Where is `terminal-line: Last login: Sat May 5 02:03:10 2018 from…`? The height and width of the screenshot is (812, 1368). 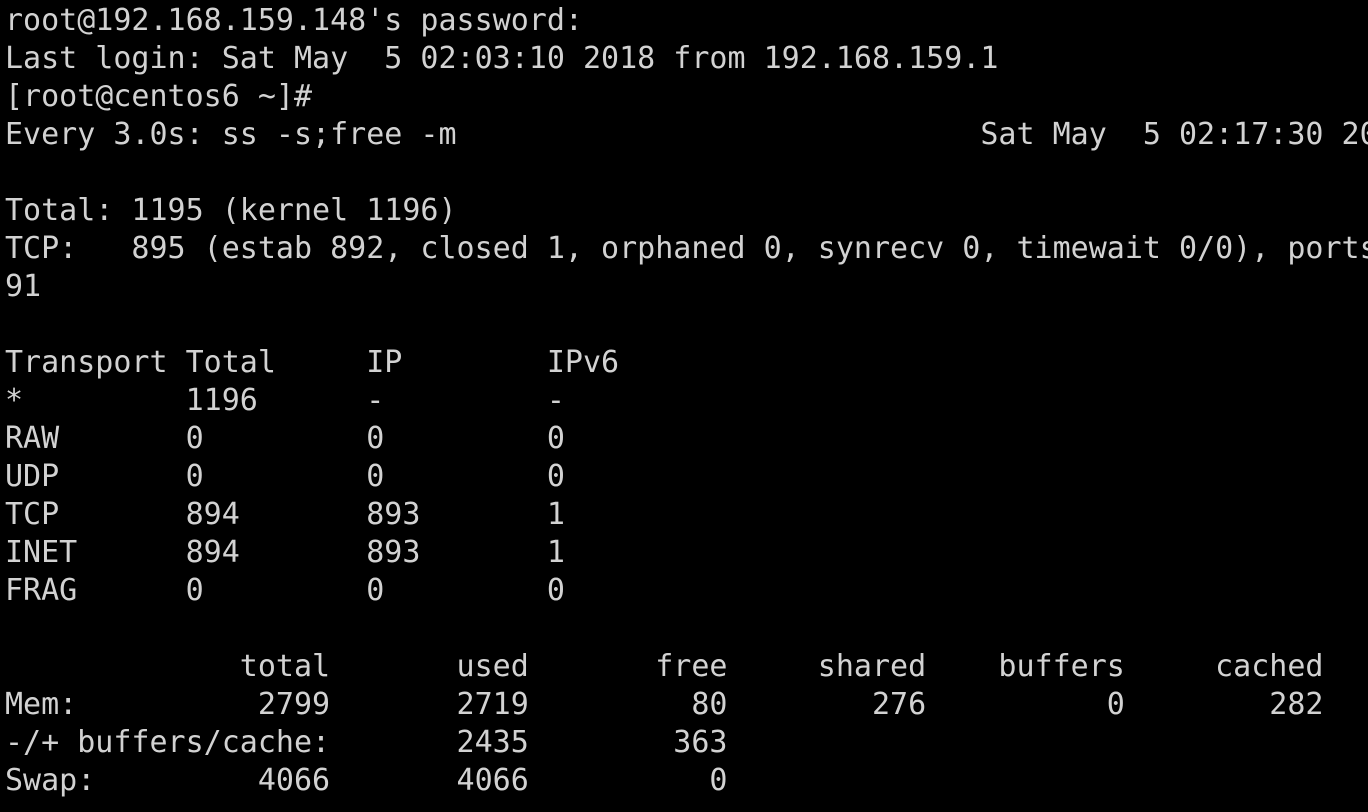
terminal-line: Last login: Sat May 5 02:03:10 2018 from… is located at coordinates (502, 58).